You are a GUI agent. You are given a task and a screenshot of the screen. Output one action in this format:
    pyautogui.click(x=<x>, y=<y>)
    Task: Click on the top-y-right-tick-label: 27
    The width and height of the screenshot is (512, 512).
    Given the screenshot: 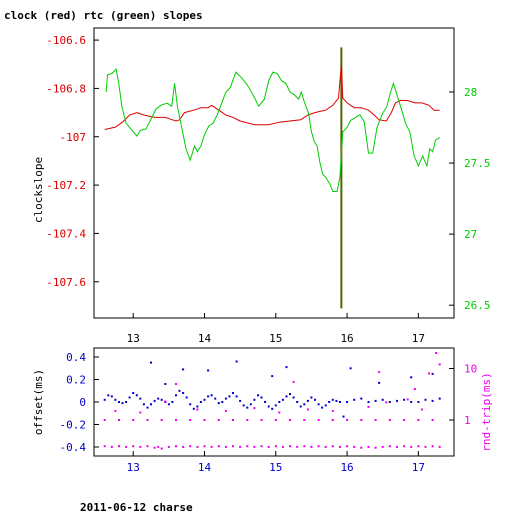 What is the action you would take?
    pyautogui.click(x=470, y=234)
    